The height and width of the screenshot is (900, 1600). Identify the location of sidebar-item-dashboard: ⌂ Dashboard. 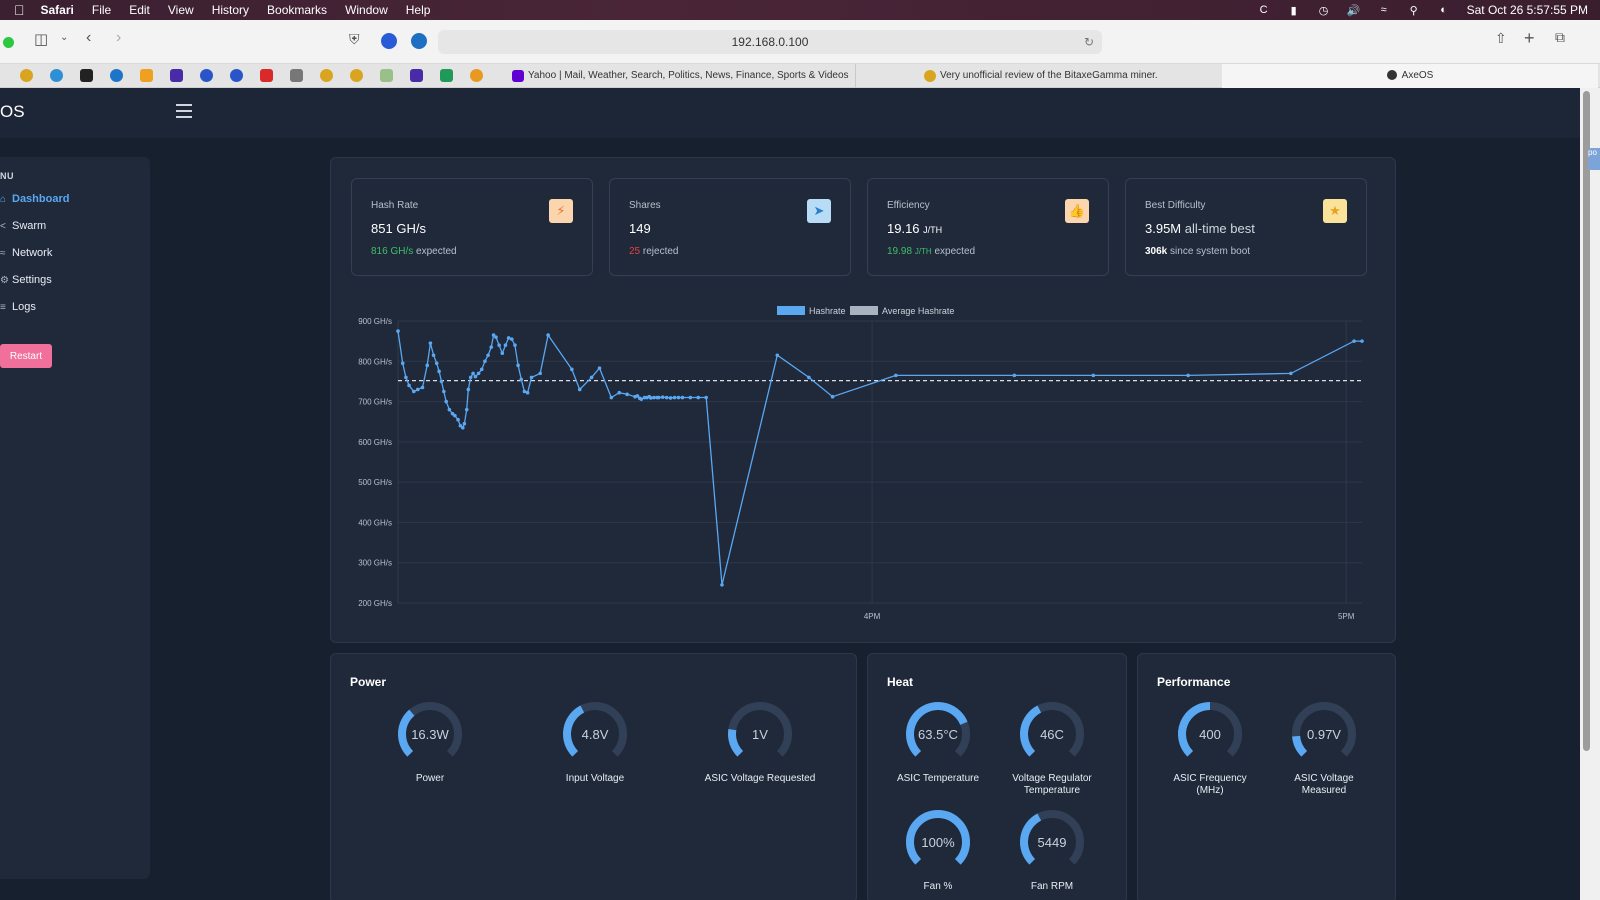
(34, 199).